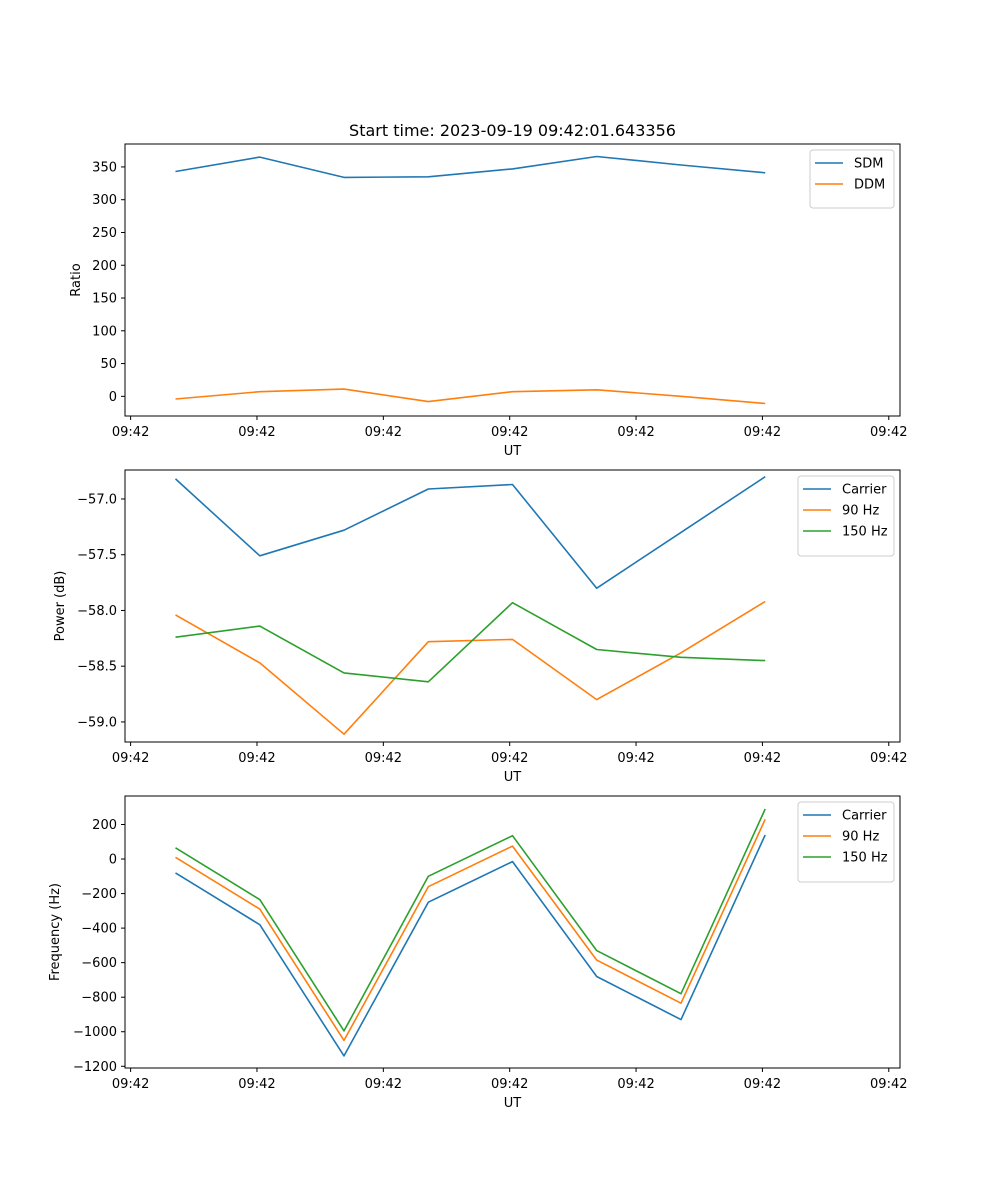 Image resolution: width=1000 pixels, height=1200 pixels. What do you see at coordinates (60, 606) in the screenshot?
I see `y-axis-label: Power (dB)` at bounding box center [60, 606].